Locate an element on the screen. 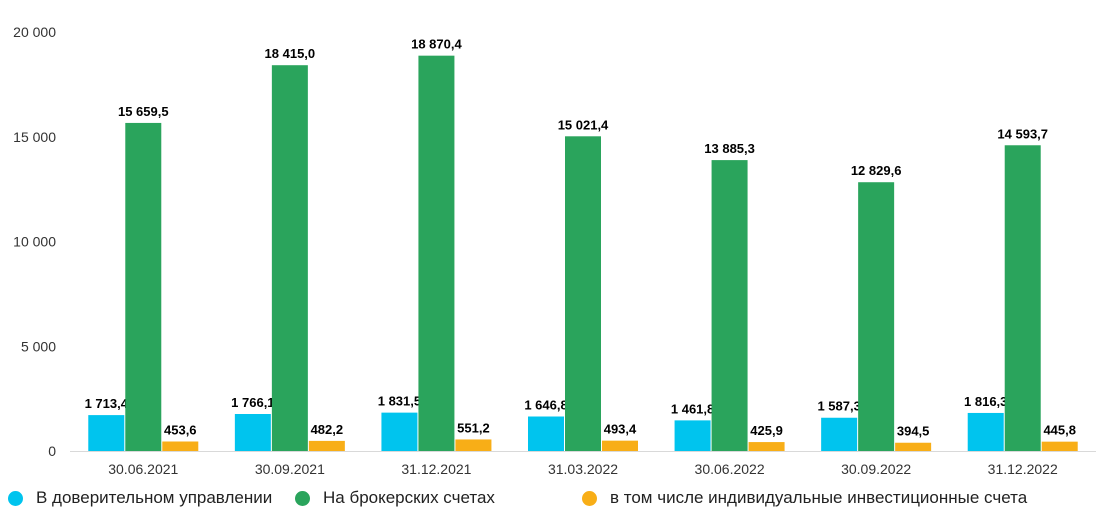  data-label: 1 646,8 is located at coordinates (545, 404).